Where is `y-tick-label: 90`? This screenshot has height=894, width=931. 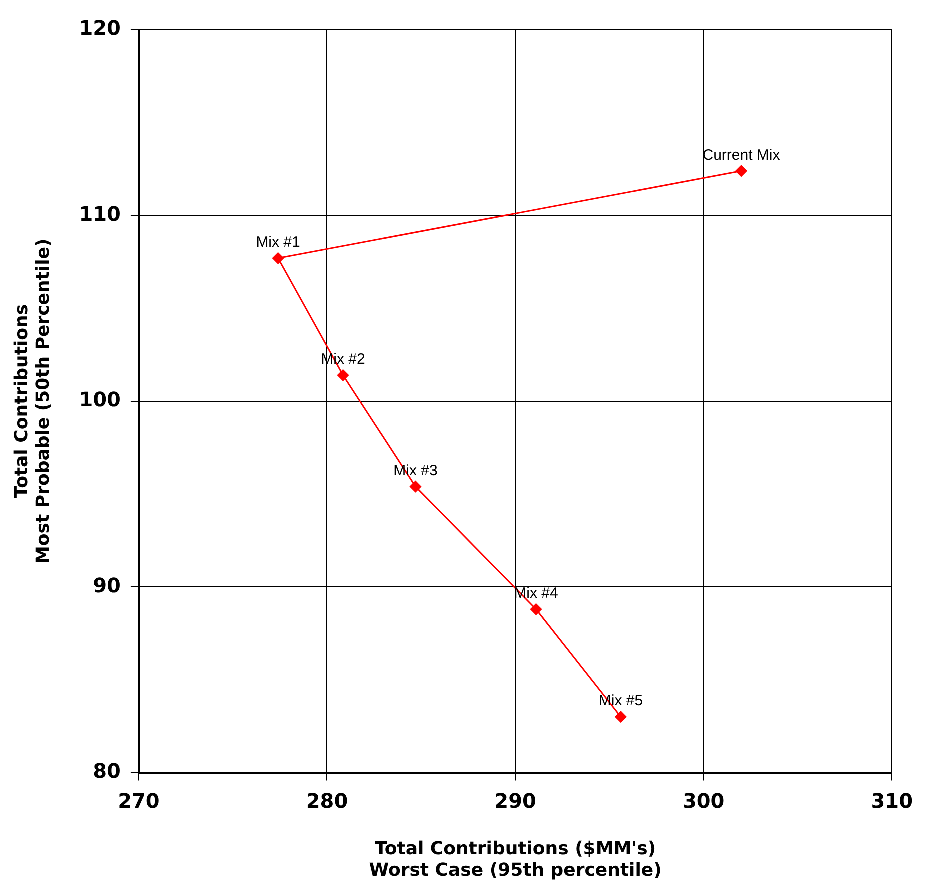
y-tick-label: 90 is located at coordinates (107, 585).